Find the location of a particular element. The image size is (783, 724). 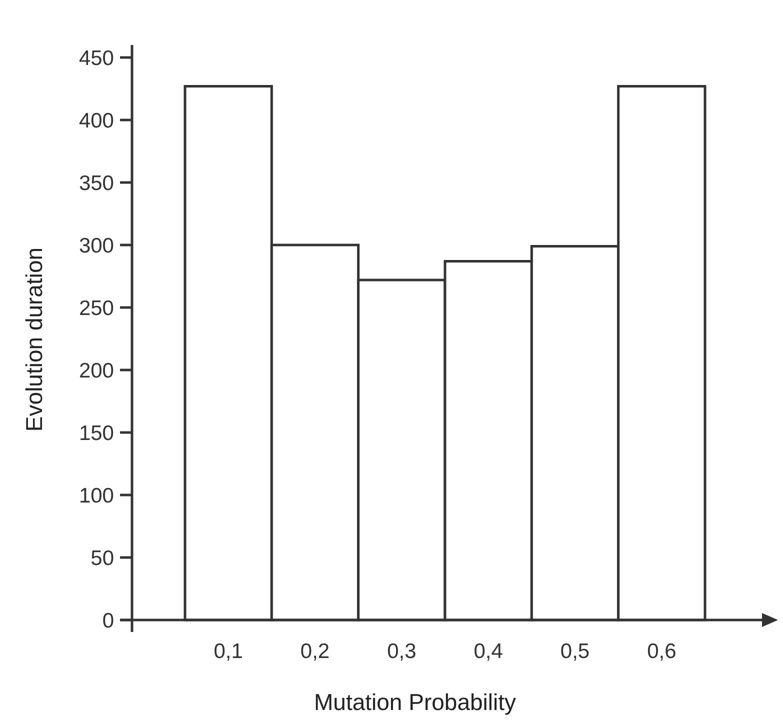

x-tick-label: 0,4 is located at coordinates (489, 651).